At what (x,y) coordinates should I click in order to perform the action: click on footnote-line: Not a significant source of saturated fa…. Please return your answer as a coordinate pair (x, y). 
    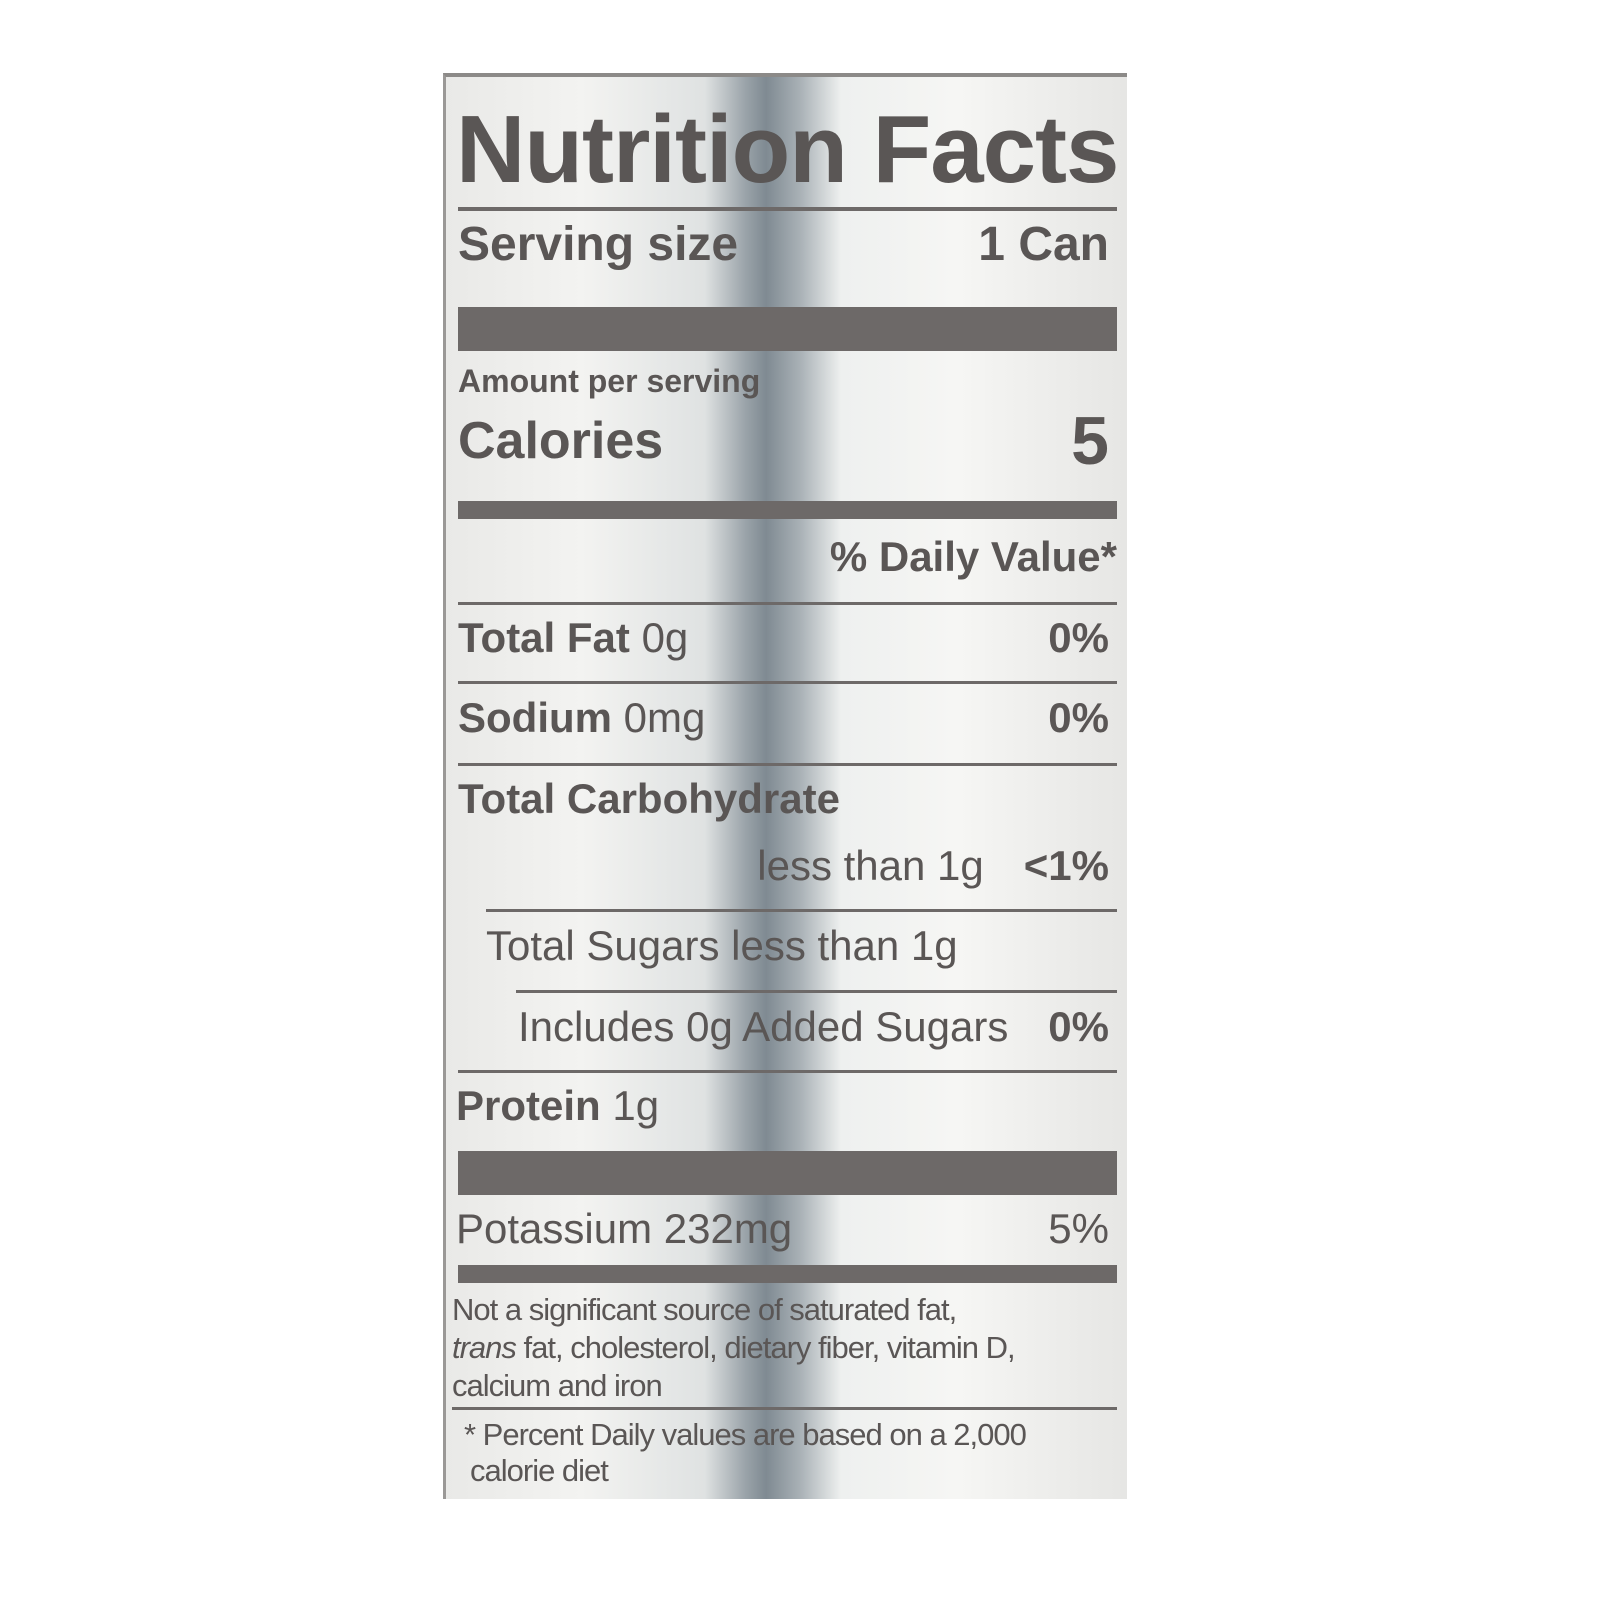
    Looking at the image, I should click on (704, 1309).